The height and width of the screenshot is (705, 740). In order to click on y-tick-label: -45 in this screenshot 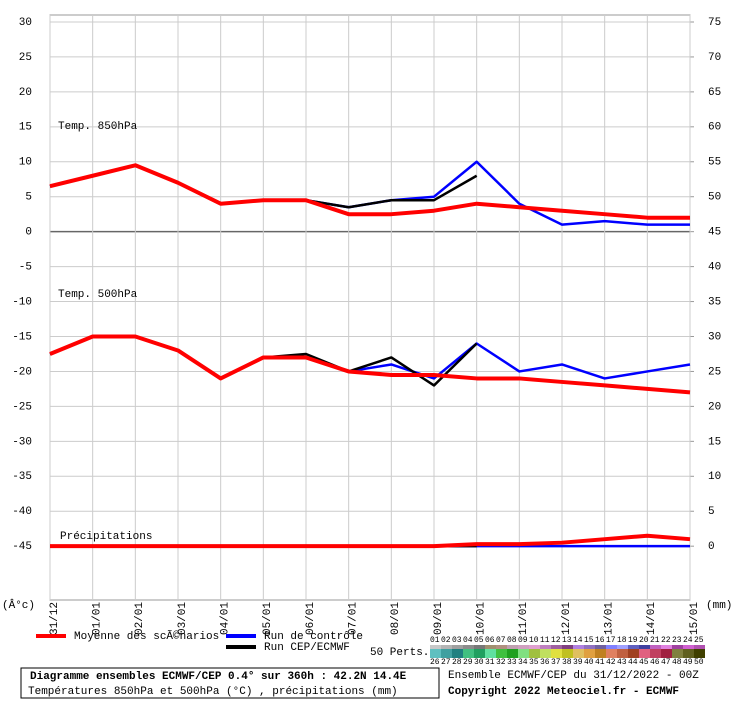, I will do `click(22, 547)`.